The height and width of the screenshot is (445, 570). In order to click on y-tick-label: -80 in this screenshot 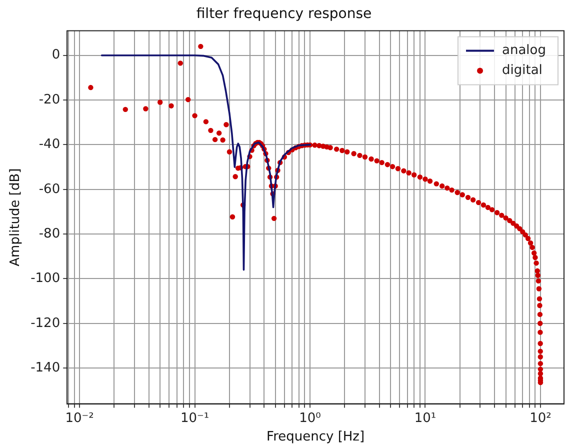, I will do `click(49, 234)`.